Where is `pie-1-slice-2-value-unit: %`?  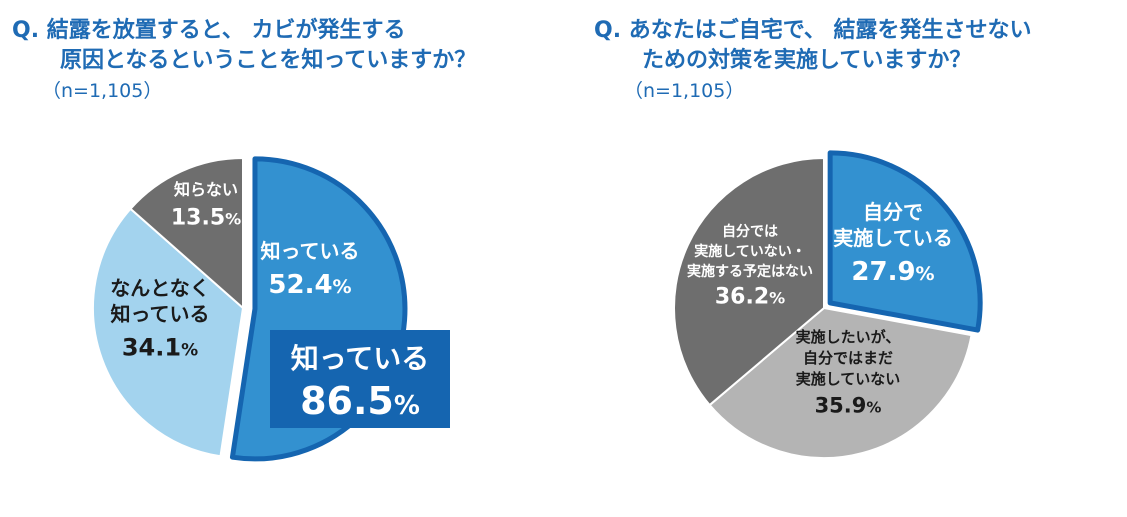
pie-1-slice-2-value-unit: % is located at coordinates (189, 350).